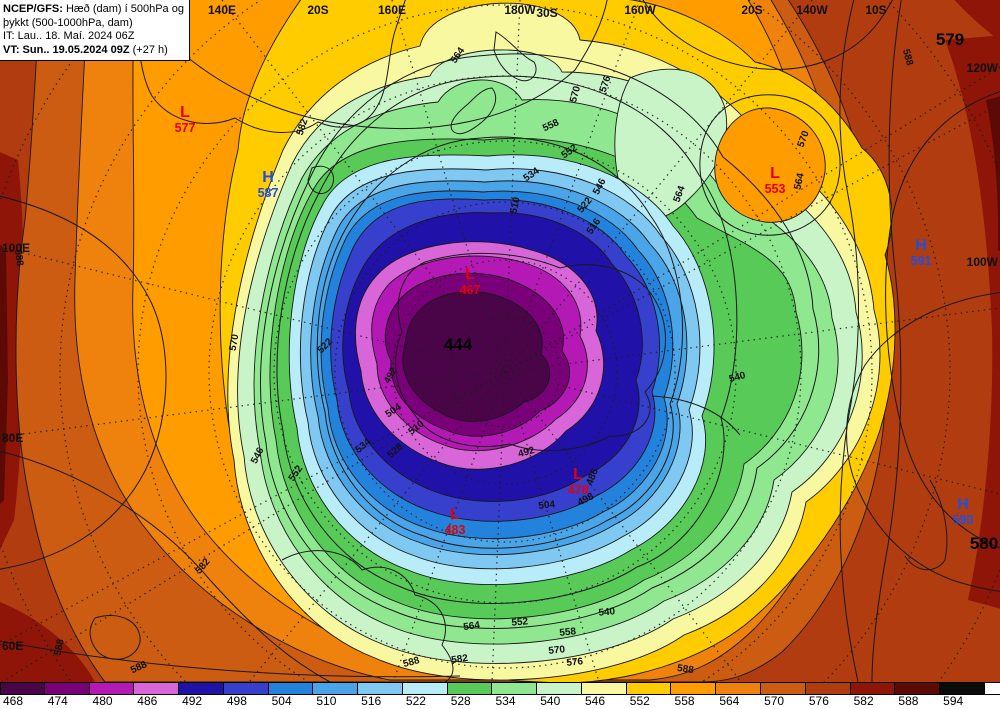  What do you see at coordinates (147, 701) in the screenshot?
I see `colorbar-label-486: 486` at bounding box center [147, 701].